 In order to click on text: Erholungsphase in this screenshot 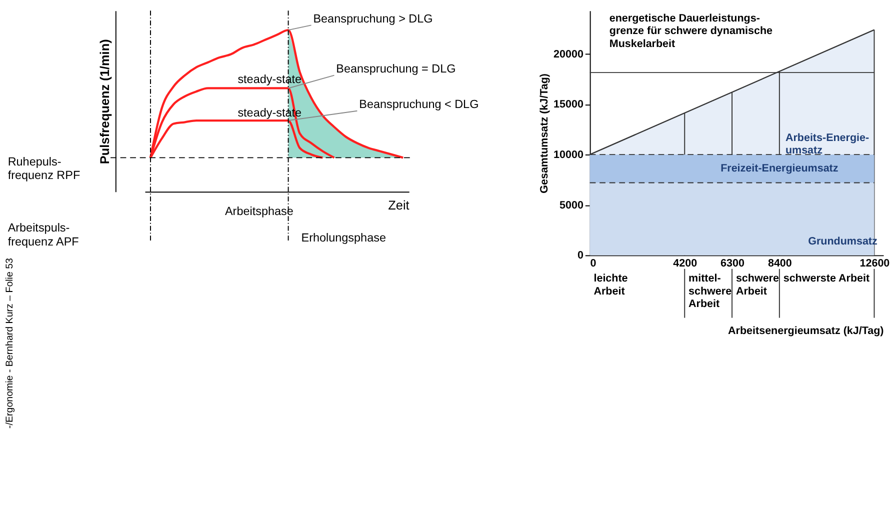, I will do `click(343, 238)`.